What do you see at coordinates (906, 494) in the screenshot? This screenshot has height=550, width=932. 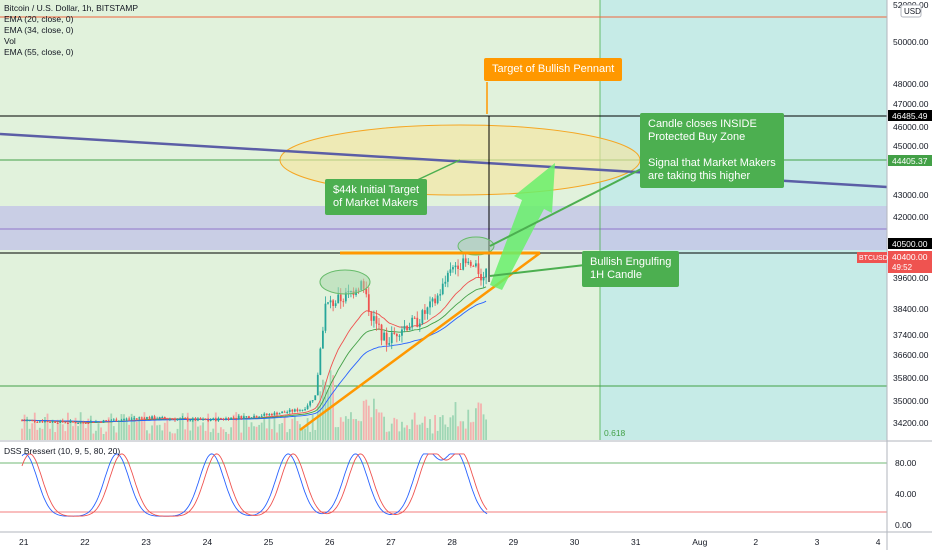 I see `dss-tick-label: 40.00` at bounding box center [906, 494].